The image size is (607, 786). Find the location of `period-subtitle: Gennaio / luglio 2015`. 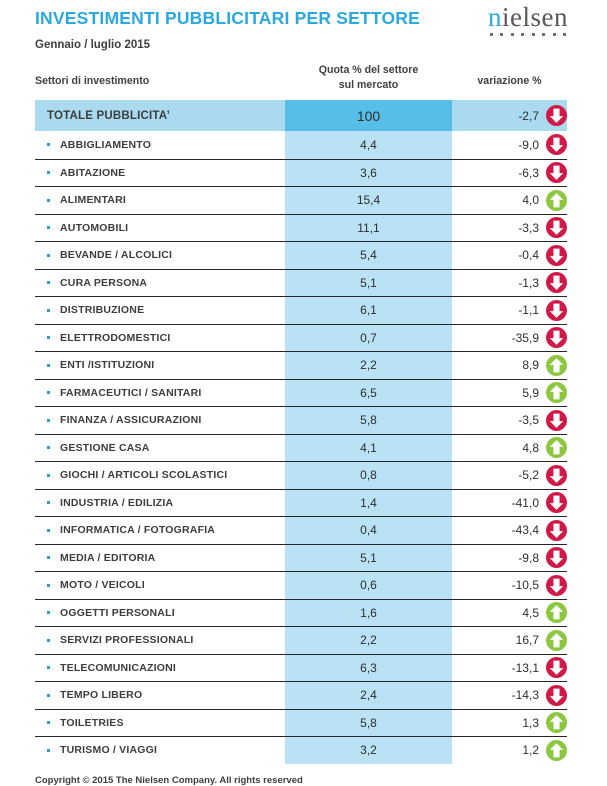

period-subtitle: Gennaio / luglio 2015 is located at coordinates (93, 45).